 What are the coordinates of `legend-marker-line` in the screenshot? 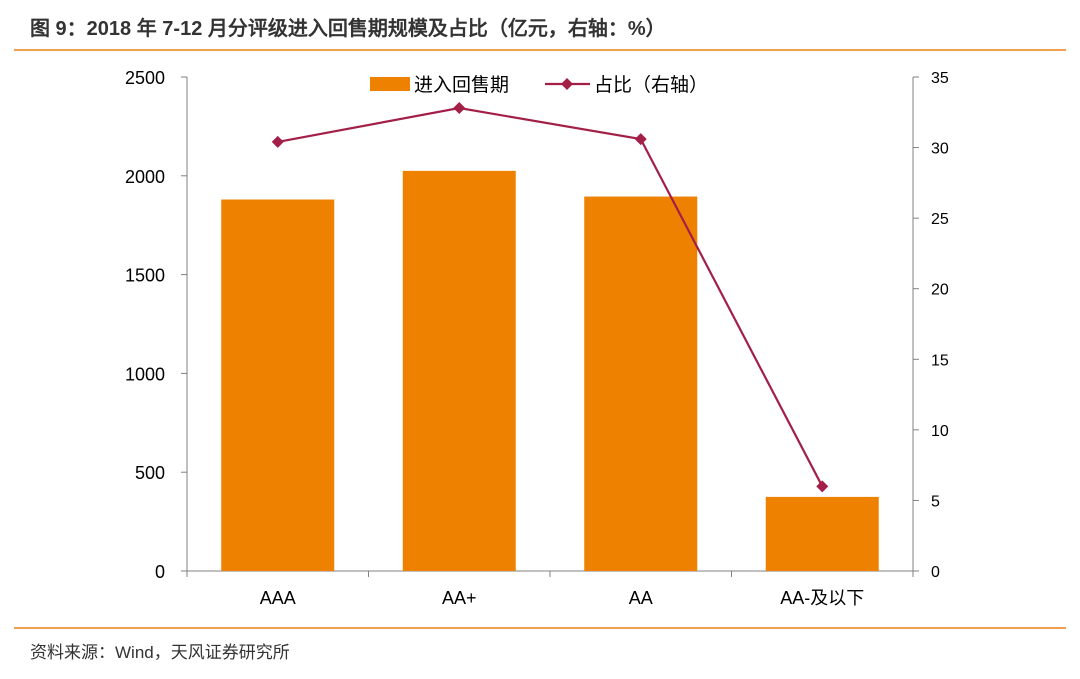 It's located at (567, 84).